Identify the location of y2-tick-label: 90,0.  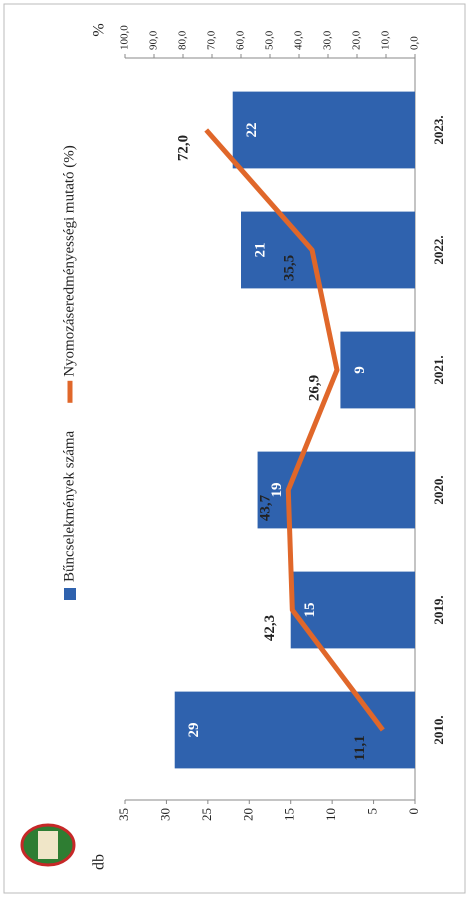
(154, 40).